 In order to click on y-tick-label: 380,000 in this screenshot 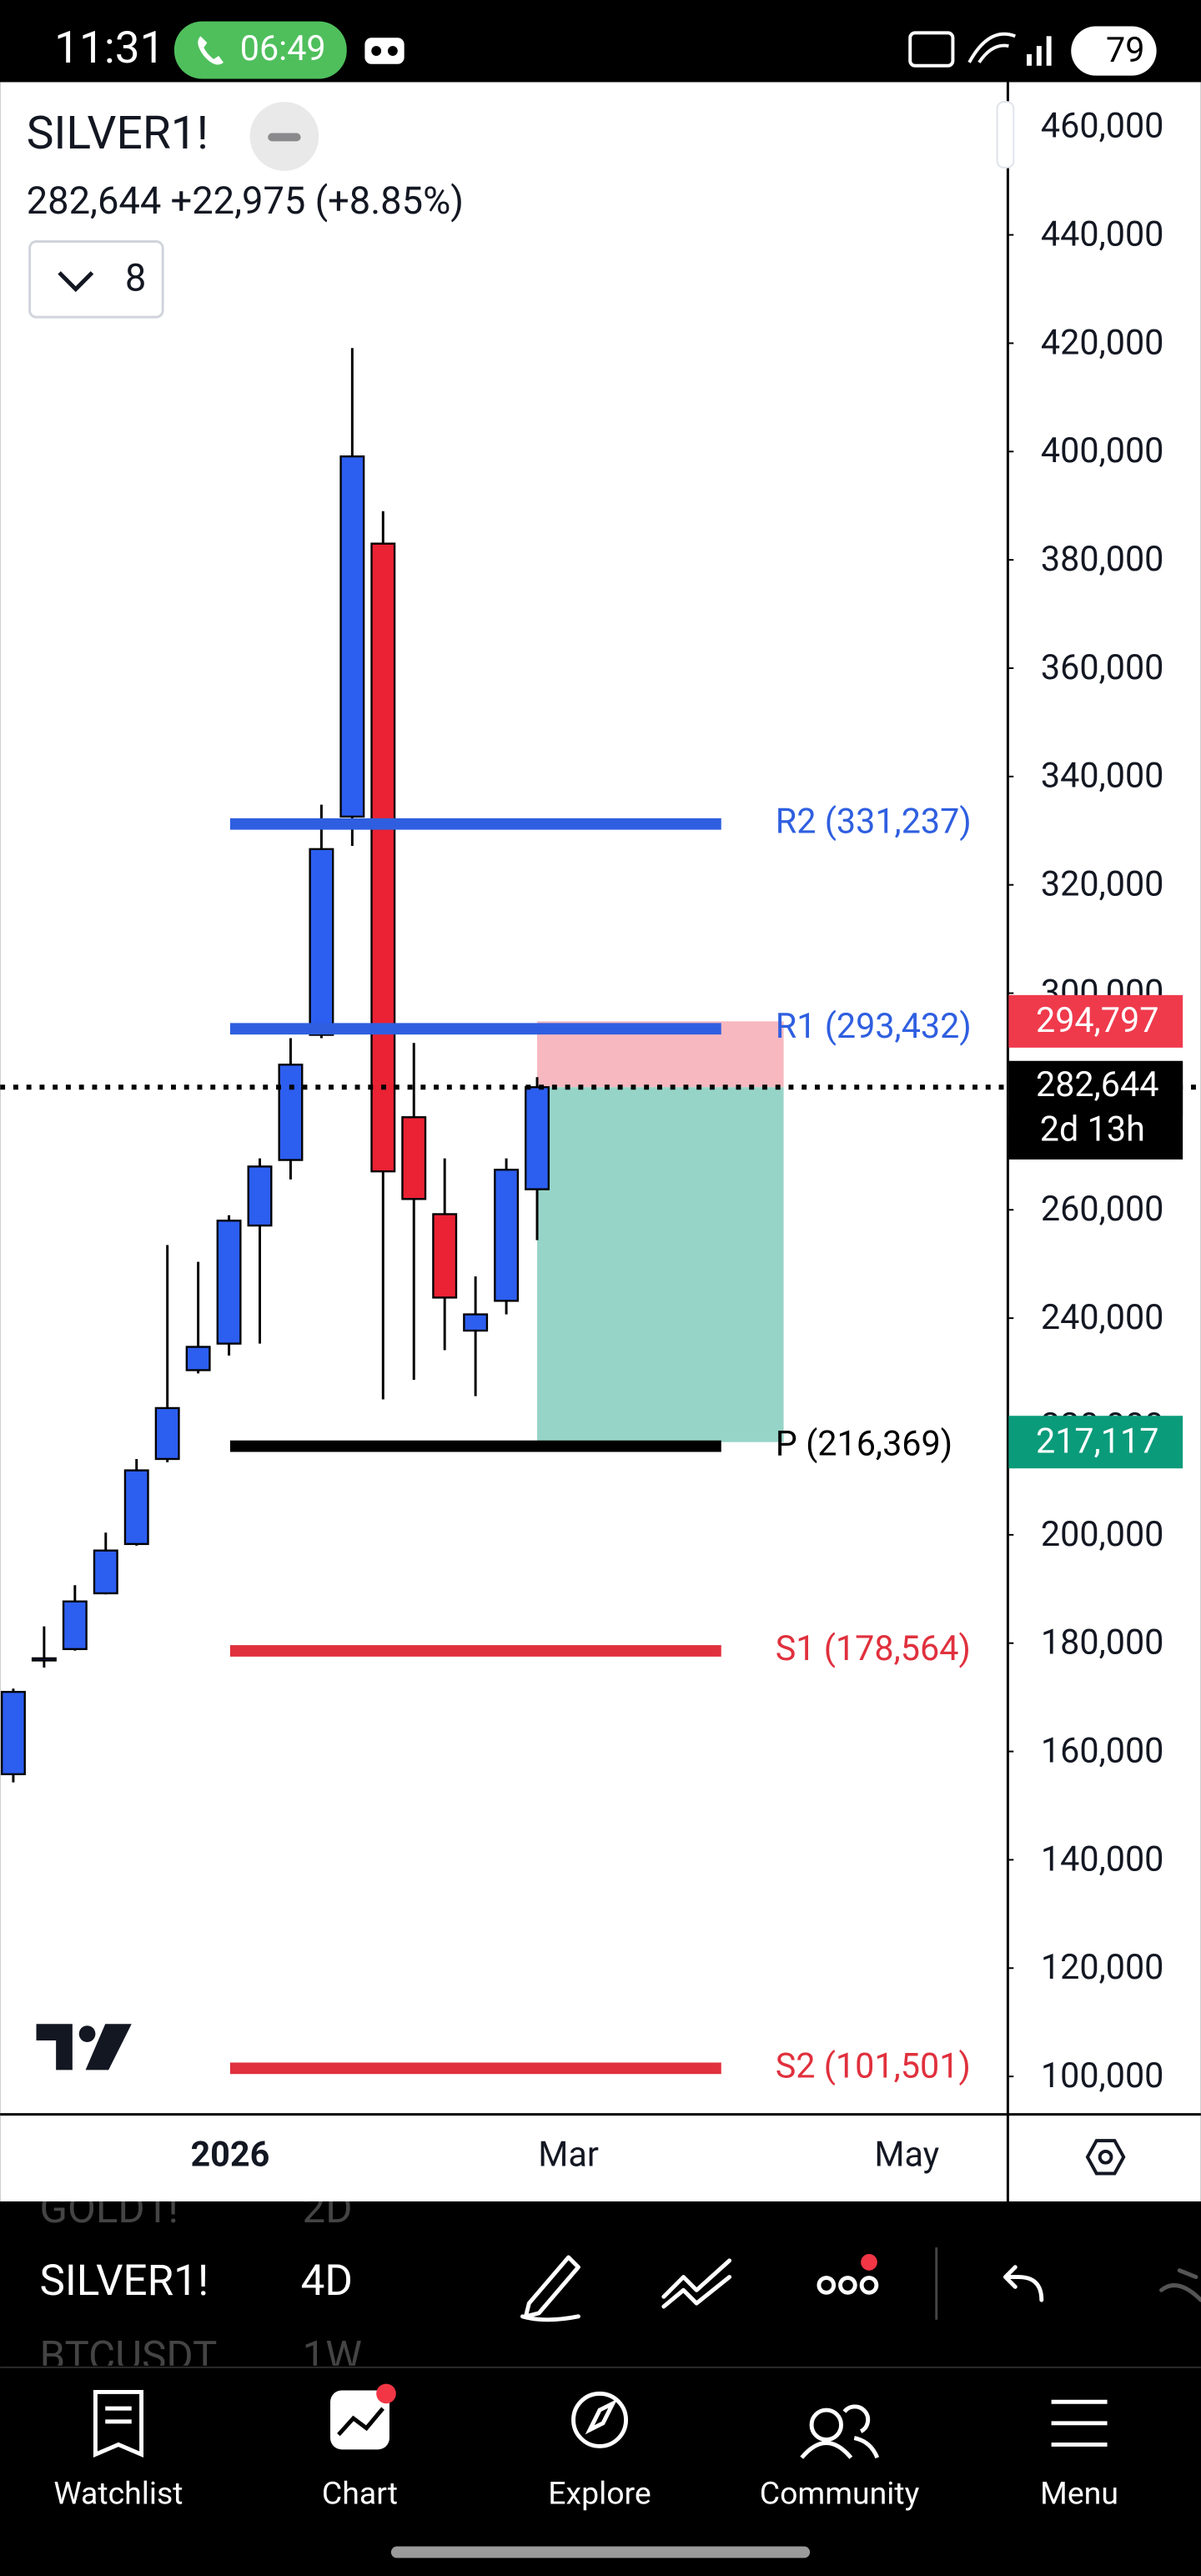, I will do `click(1103, 560)`.